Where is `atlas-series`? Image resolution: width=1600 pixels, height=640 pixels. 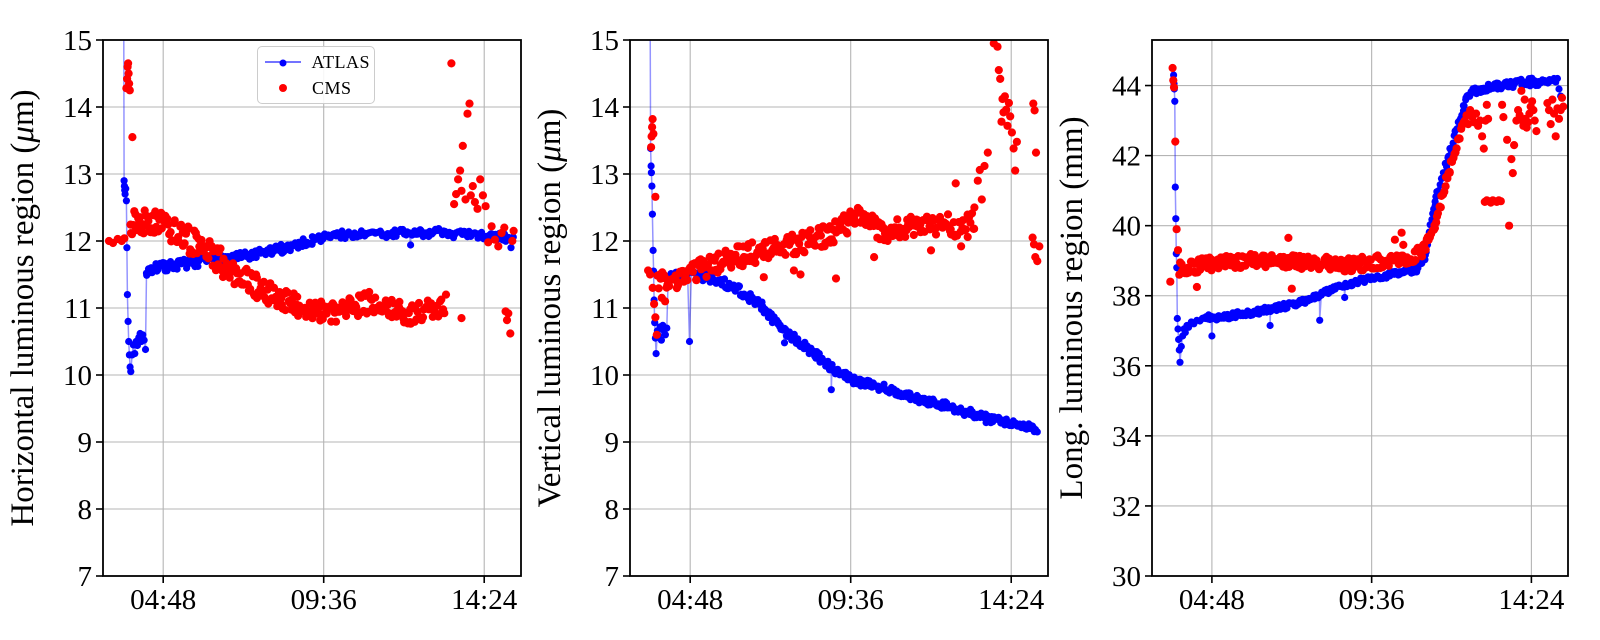 atlas-series is located at coordinates (1367, 218).